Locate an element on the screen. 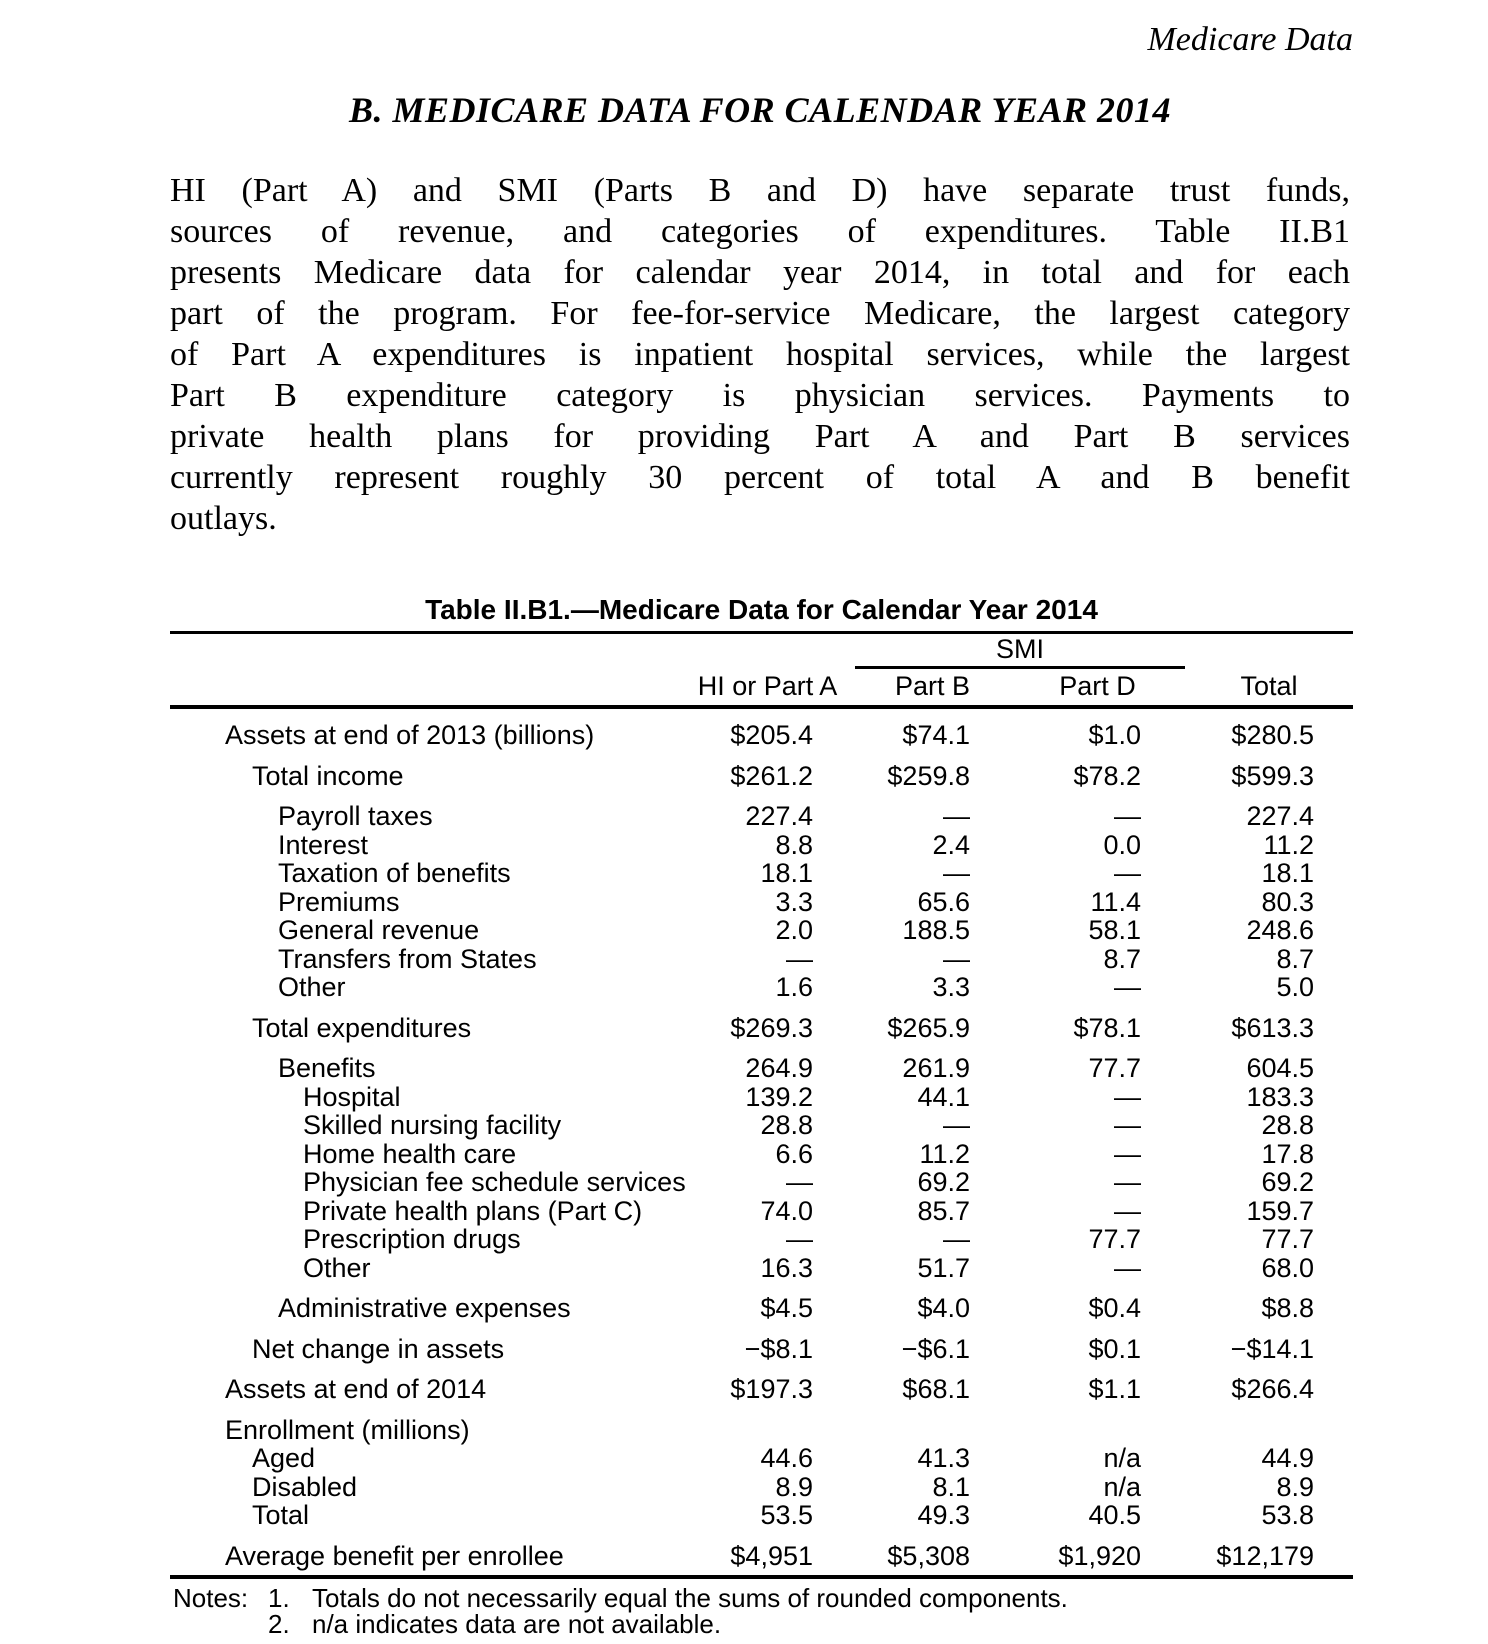 The width and height of the screenshot is (1488, 1644). label-column-header is located at coordinates (425, 688).